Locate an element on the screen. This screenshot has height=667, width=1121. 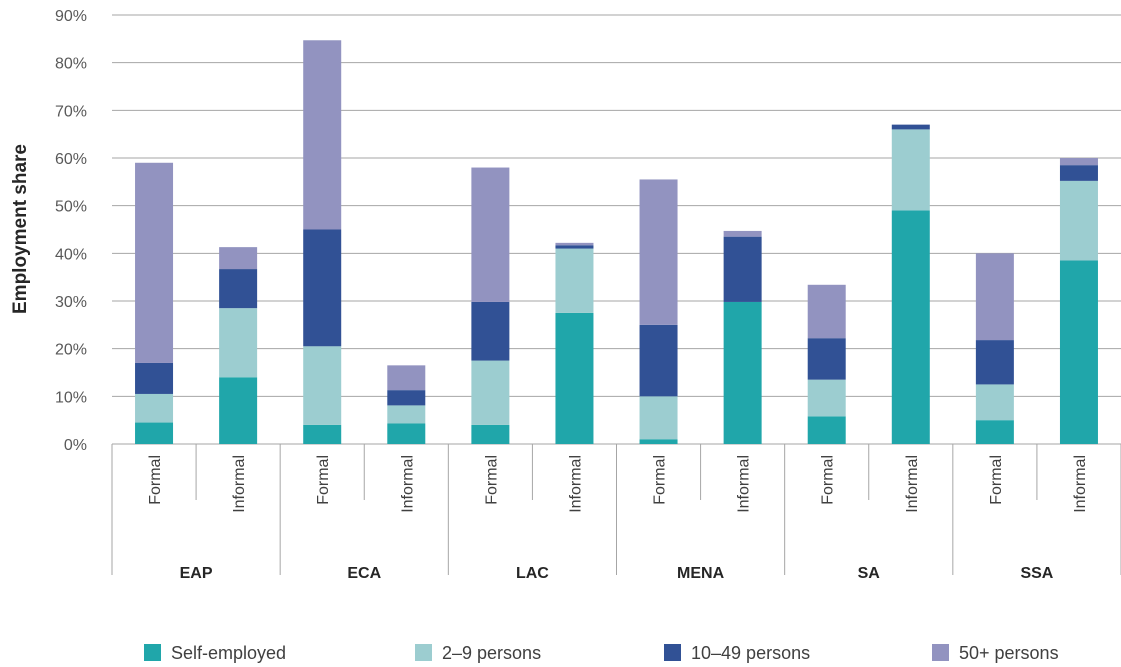
legend-label: Self-employed is located at coordinates (228, 653).